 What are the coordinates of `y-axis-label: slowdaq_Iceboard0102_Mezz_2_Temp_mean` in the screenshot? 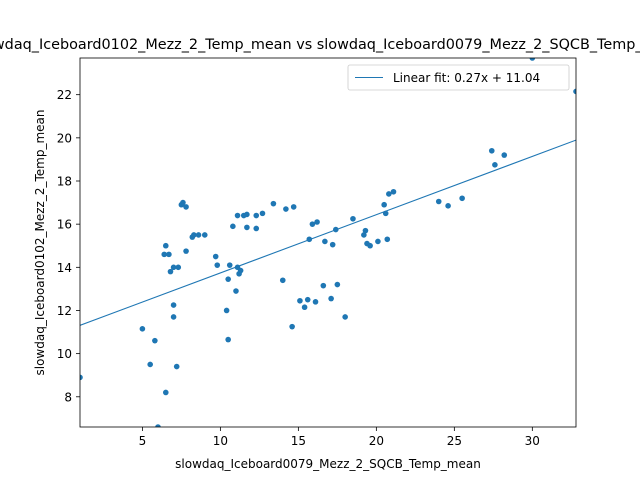 It's located at (40, 242).